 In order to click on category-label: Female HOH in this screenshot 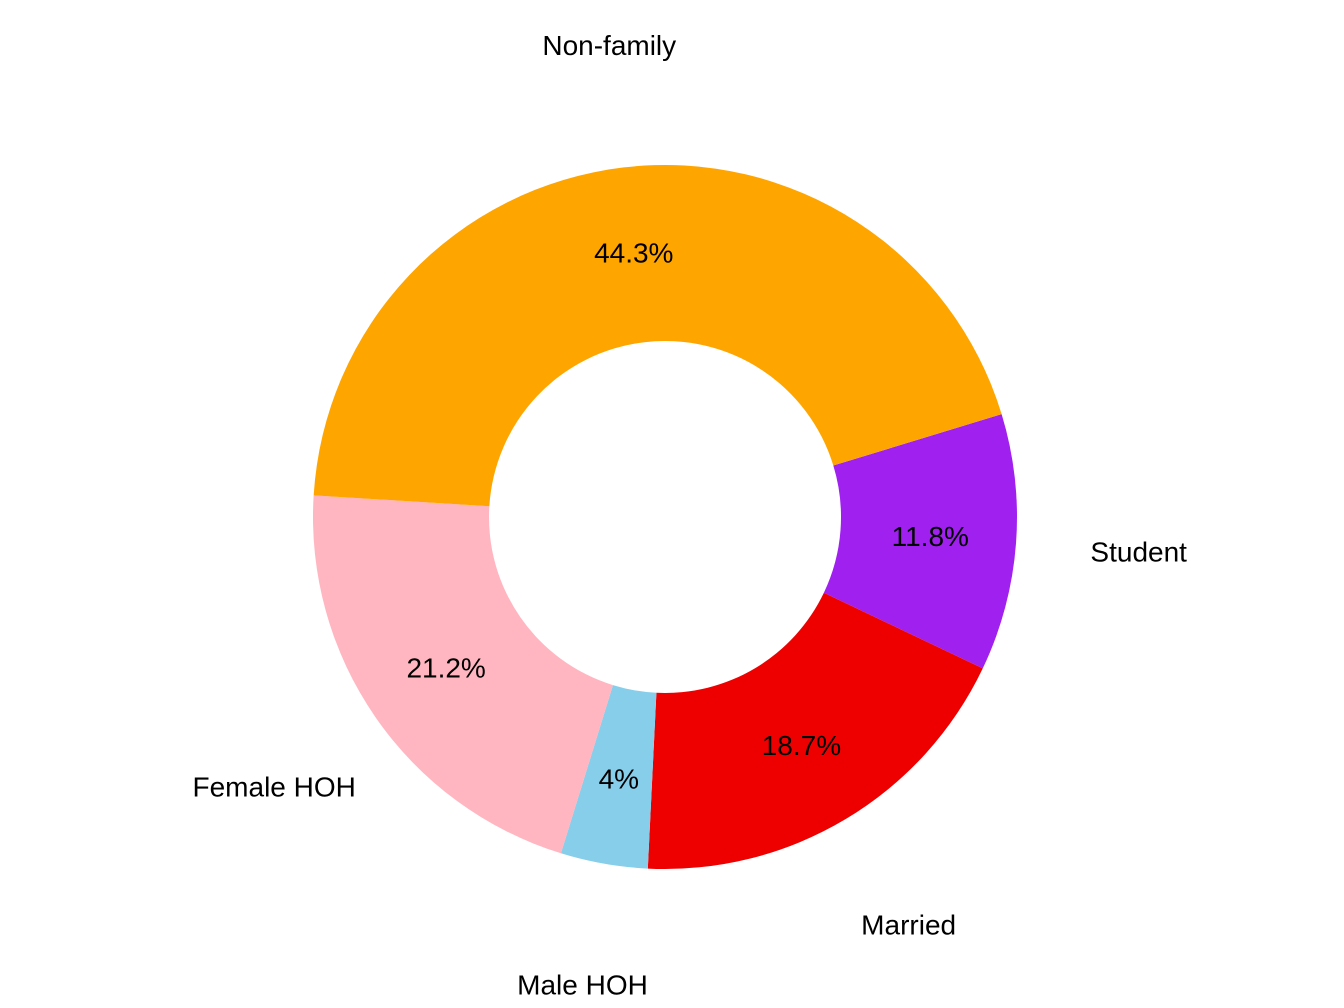, I will do `click(274, 786)`.